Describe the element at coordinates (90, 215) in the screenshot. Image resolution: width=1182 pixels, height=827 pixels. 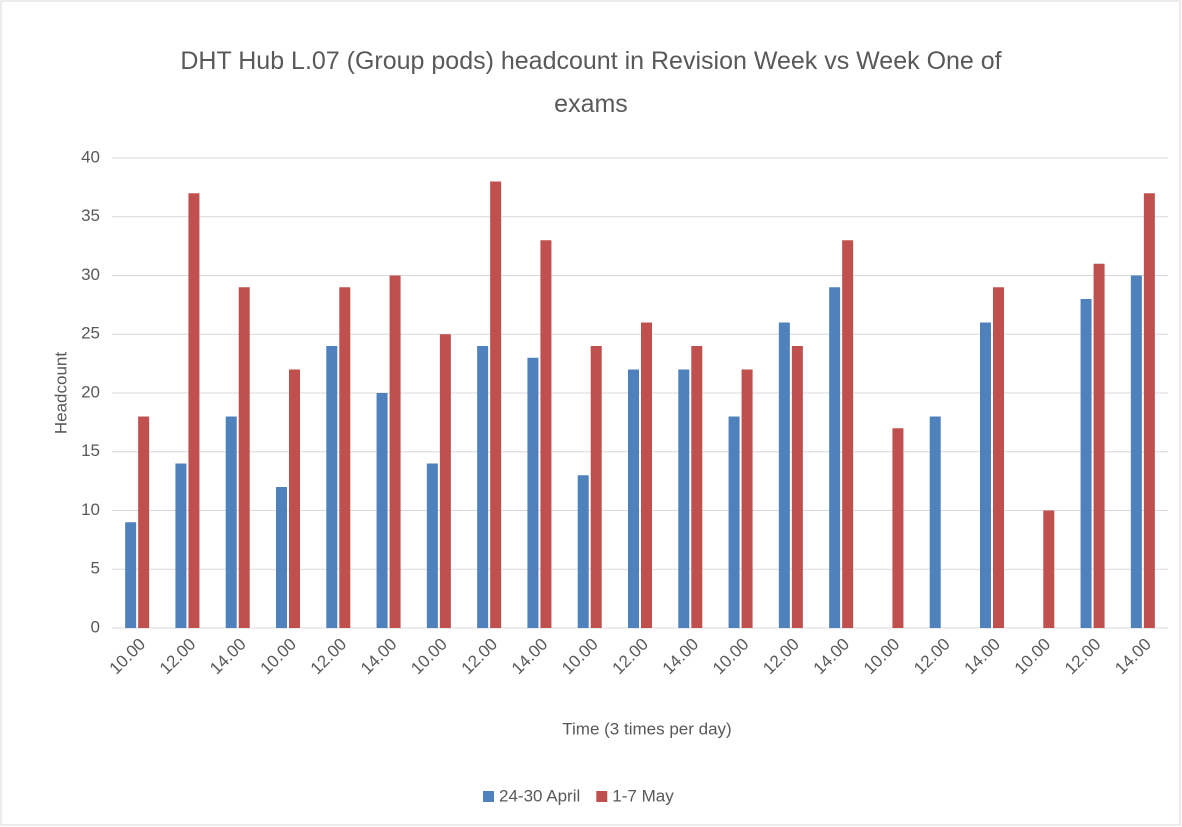
I see `y-tick-label: 35` at that location.